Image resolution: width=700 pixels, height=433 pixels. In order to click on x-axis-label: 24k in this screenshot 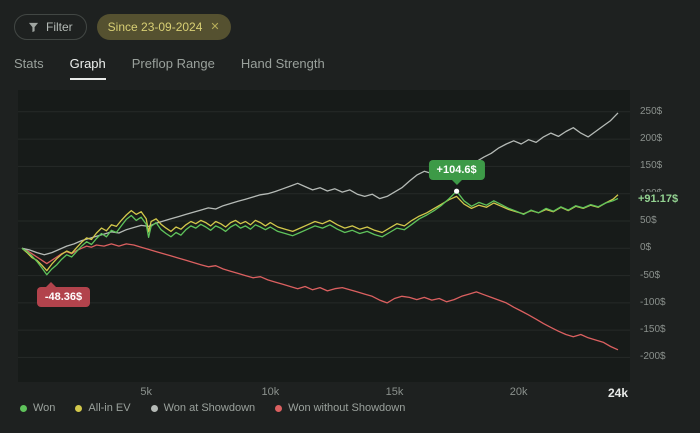, I will do `click(618, 393)`.